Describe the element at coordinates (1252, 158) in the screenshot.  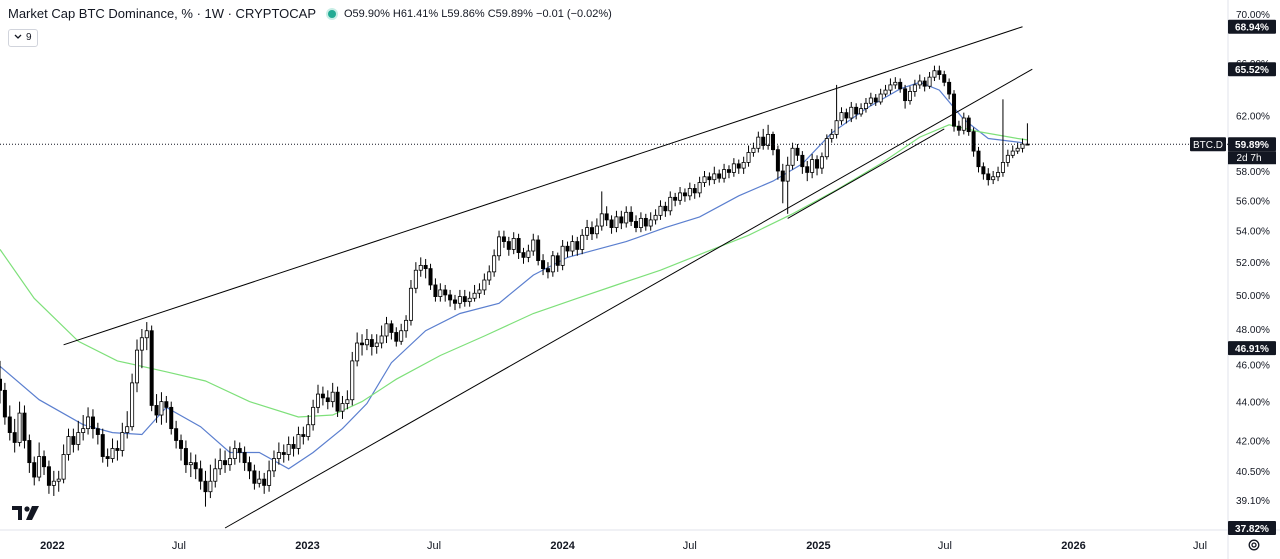
I see `countdown-tag-bg` at that location.